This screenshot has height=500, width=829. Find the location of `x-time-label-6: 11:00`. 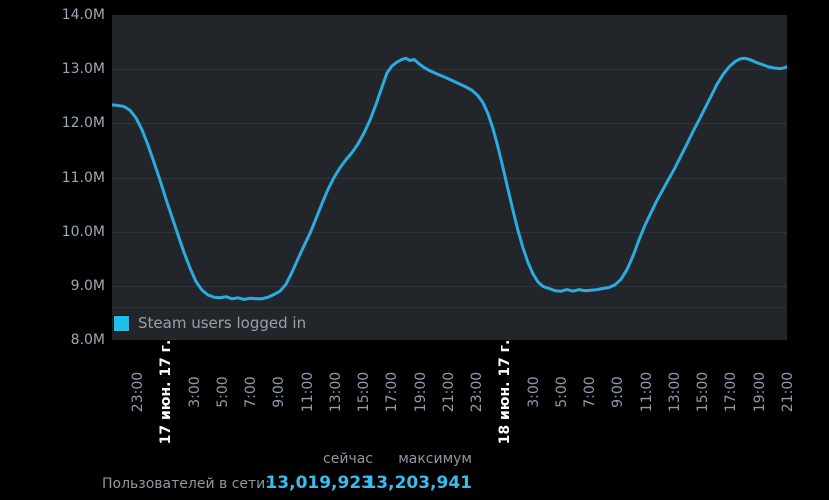

x-time-label-6: 11:00 is located at coordinates (308, 392).